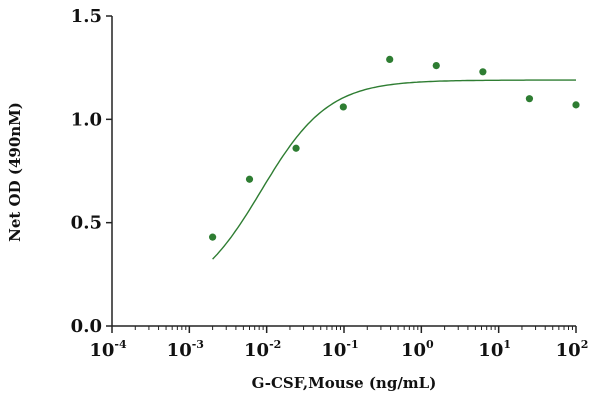  Describe the element at coordinates (572, 349) in the screenshot. I see `x-tick-label: 10²` at that location.